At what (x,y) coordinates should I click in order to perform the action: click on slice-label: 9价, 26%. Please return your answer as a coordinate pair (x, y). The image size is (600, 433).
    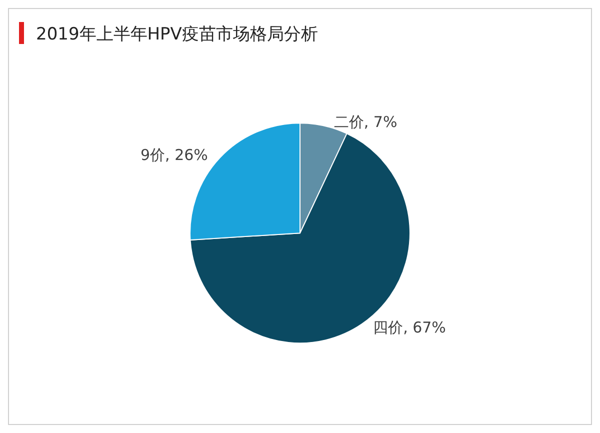
    Looking at the image, I should click on (174, 155).